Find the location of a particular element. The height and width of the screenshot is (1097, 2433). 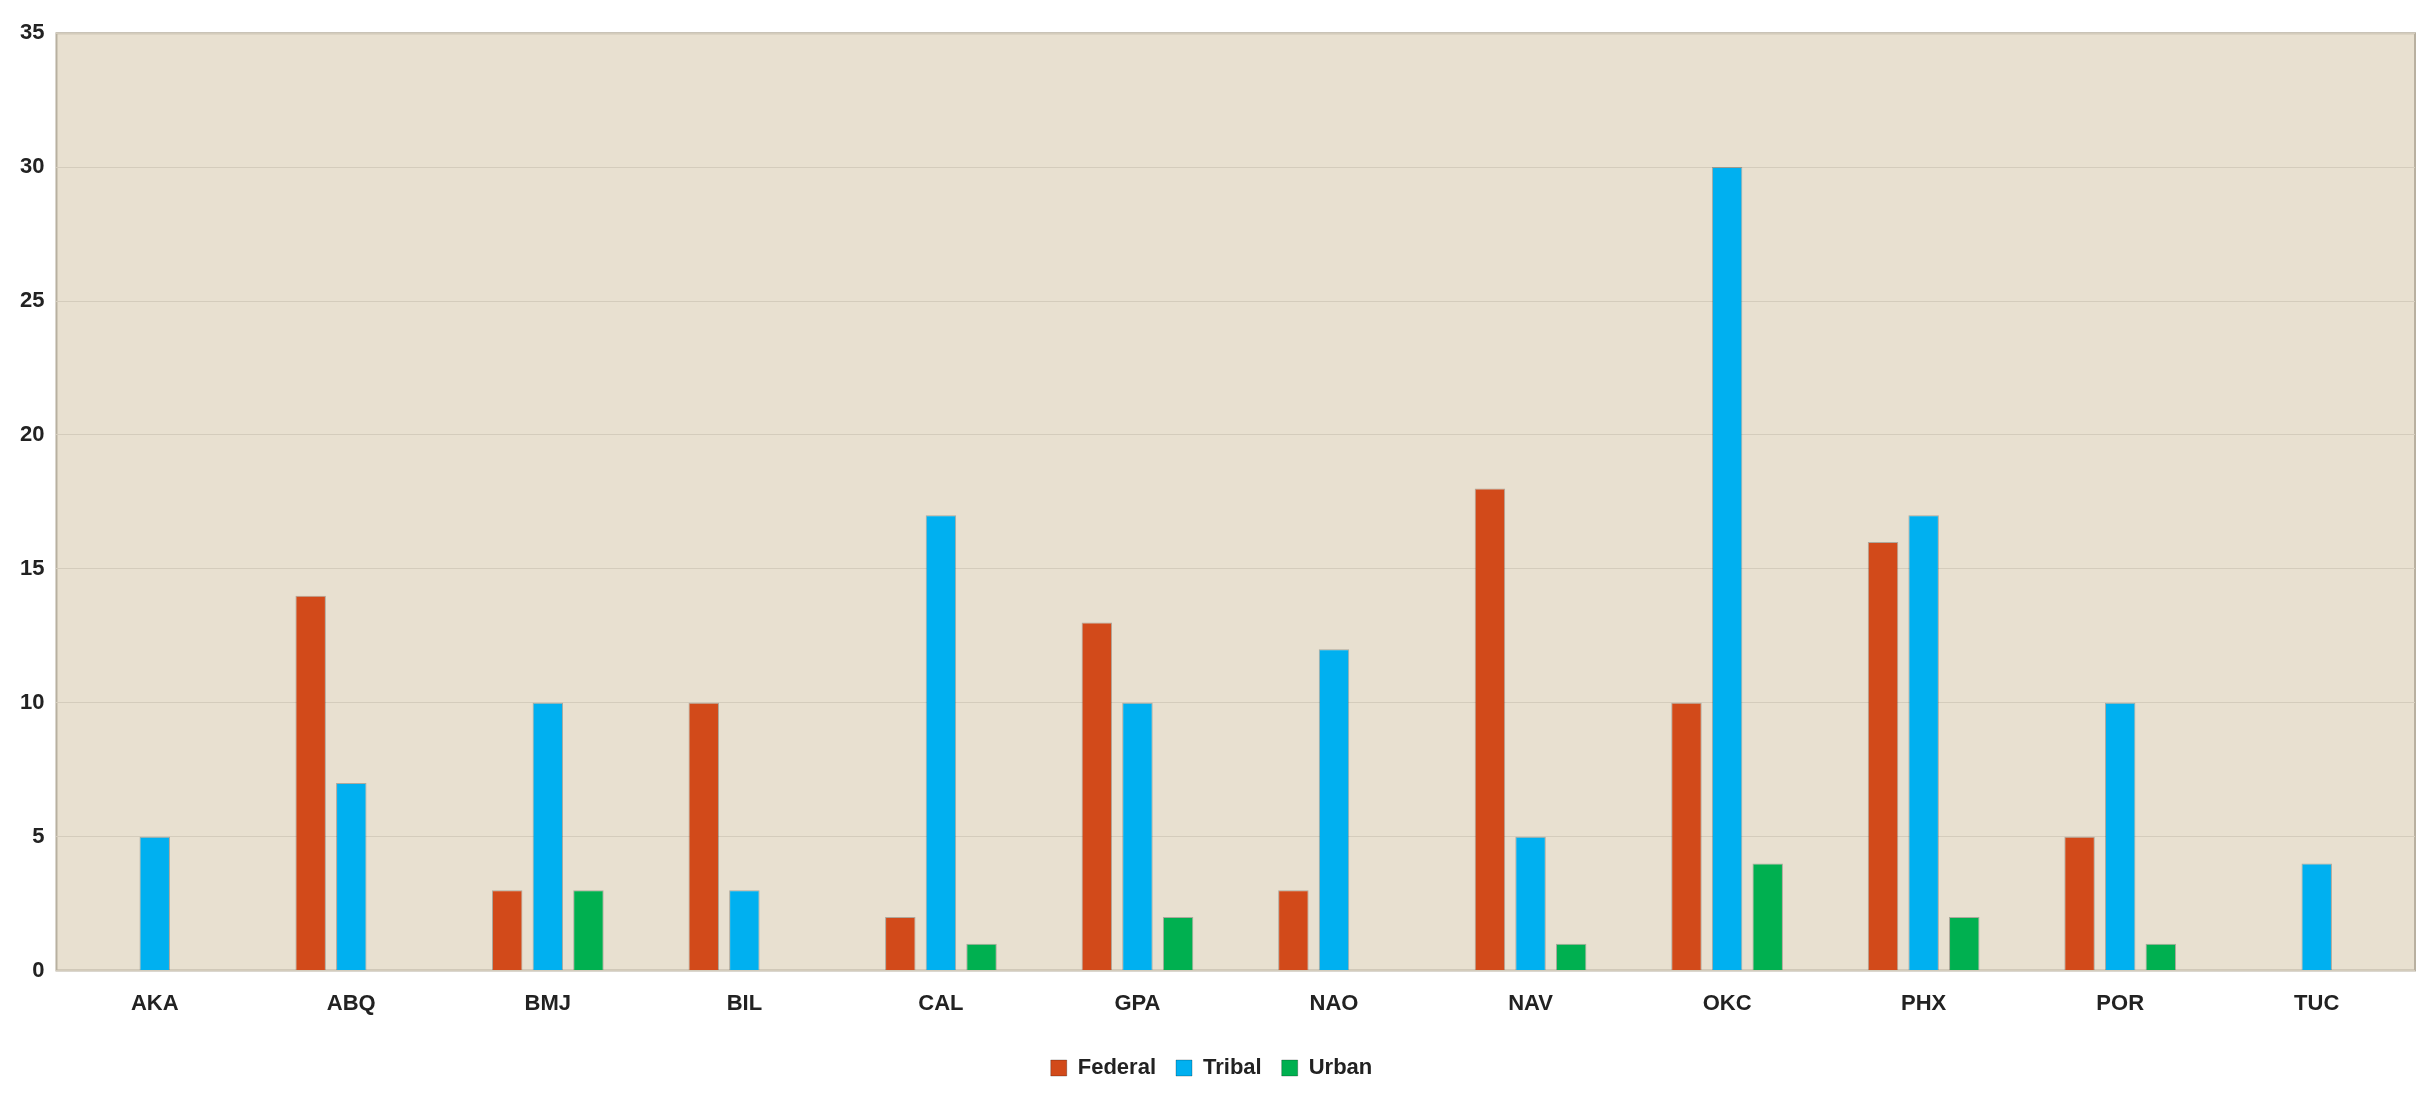

x-tick-label: CAL is located at coordinates (941, 1002).